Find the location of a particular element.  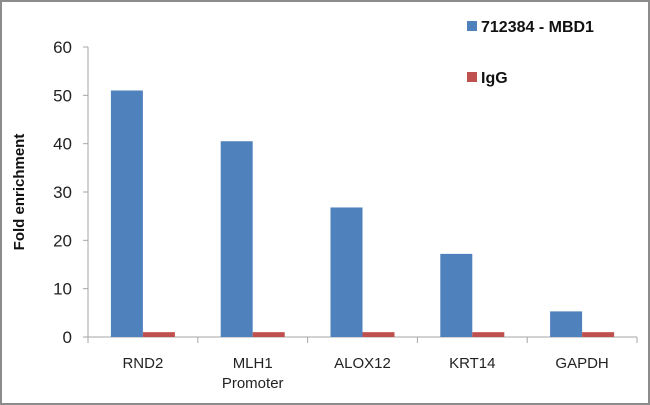

y-tick-label: 60 is located at coordinates (62, 47).